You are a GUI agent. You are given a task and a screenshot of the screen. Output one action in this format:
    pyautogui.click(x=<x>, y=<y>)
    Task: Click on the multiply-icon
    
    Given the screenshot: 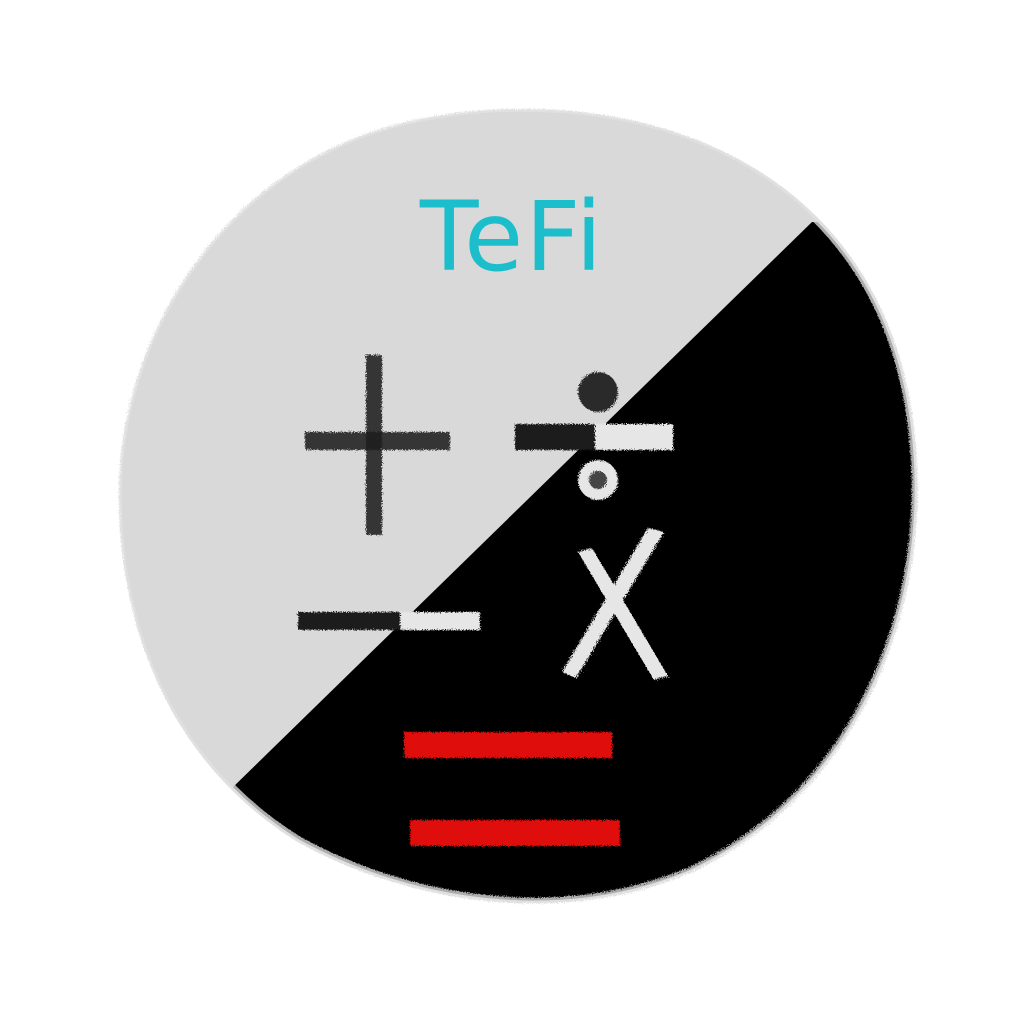 What is the action you would take?
    pyautogui.click(x=615, y=604)
    